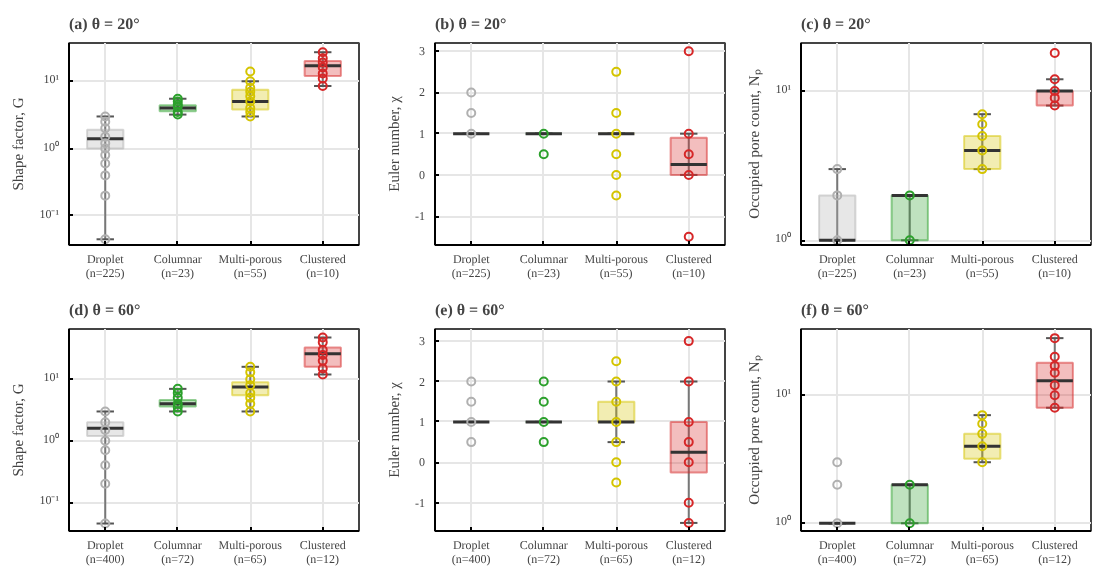  I want to click on chart-title: (f) θ = 60°, so click(835, 310).